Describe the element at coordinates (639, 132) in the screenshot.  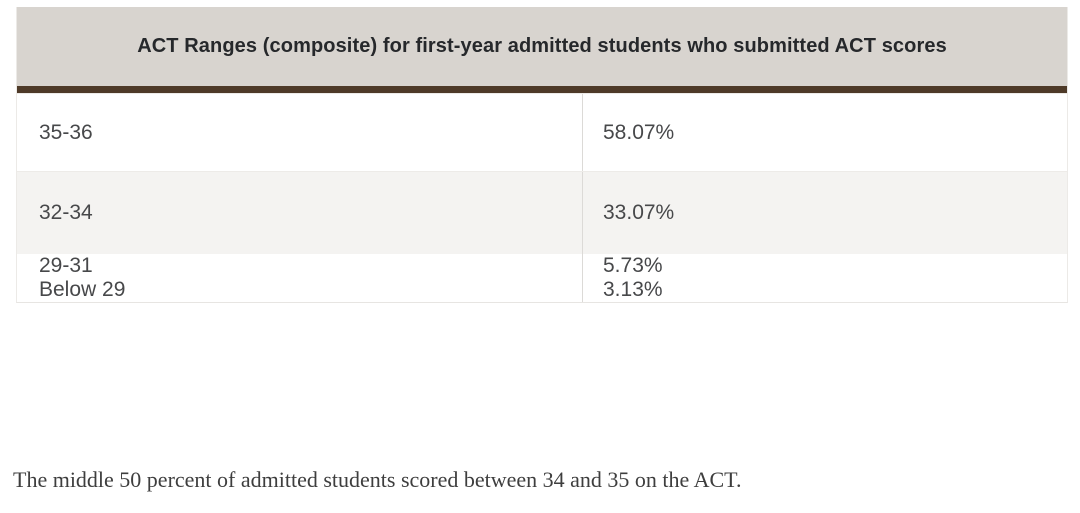
I see `percent-cell: 58.07%` at that location.